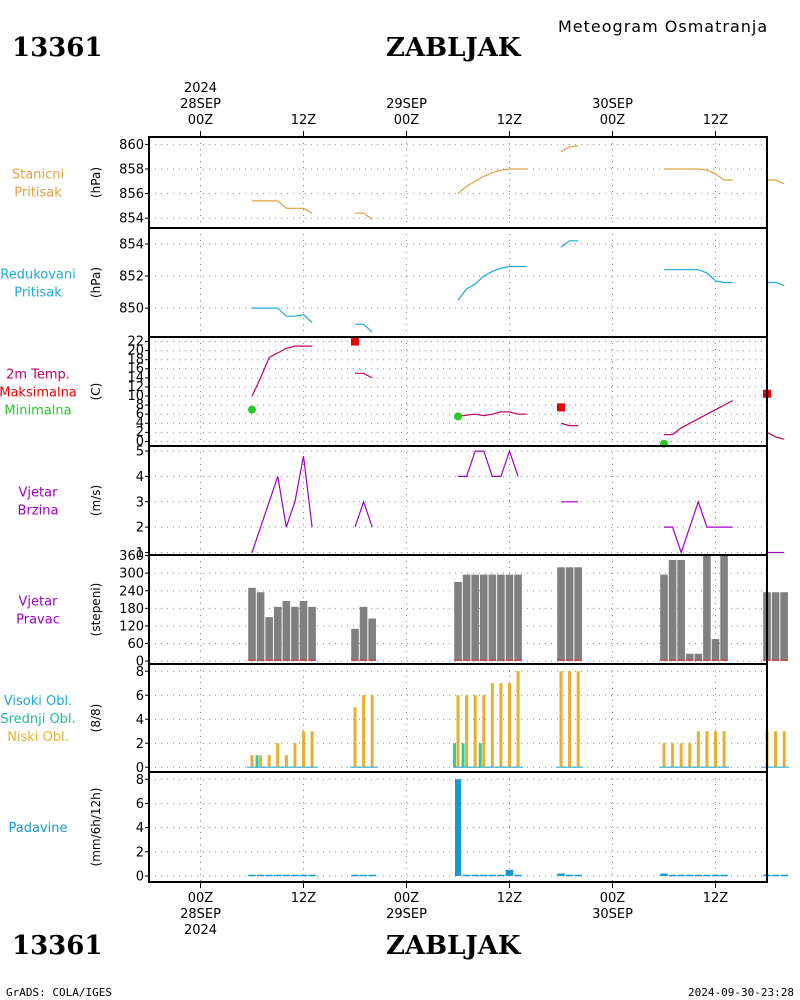  I want to click on timestamp-label: 2024-09-30-23:28, so click(741, 992).